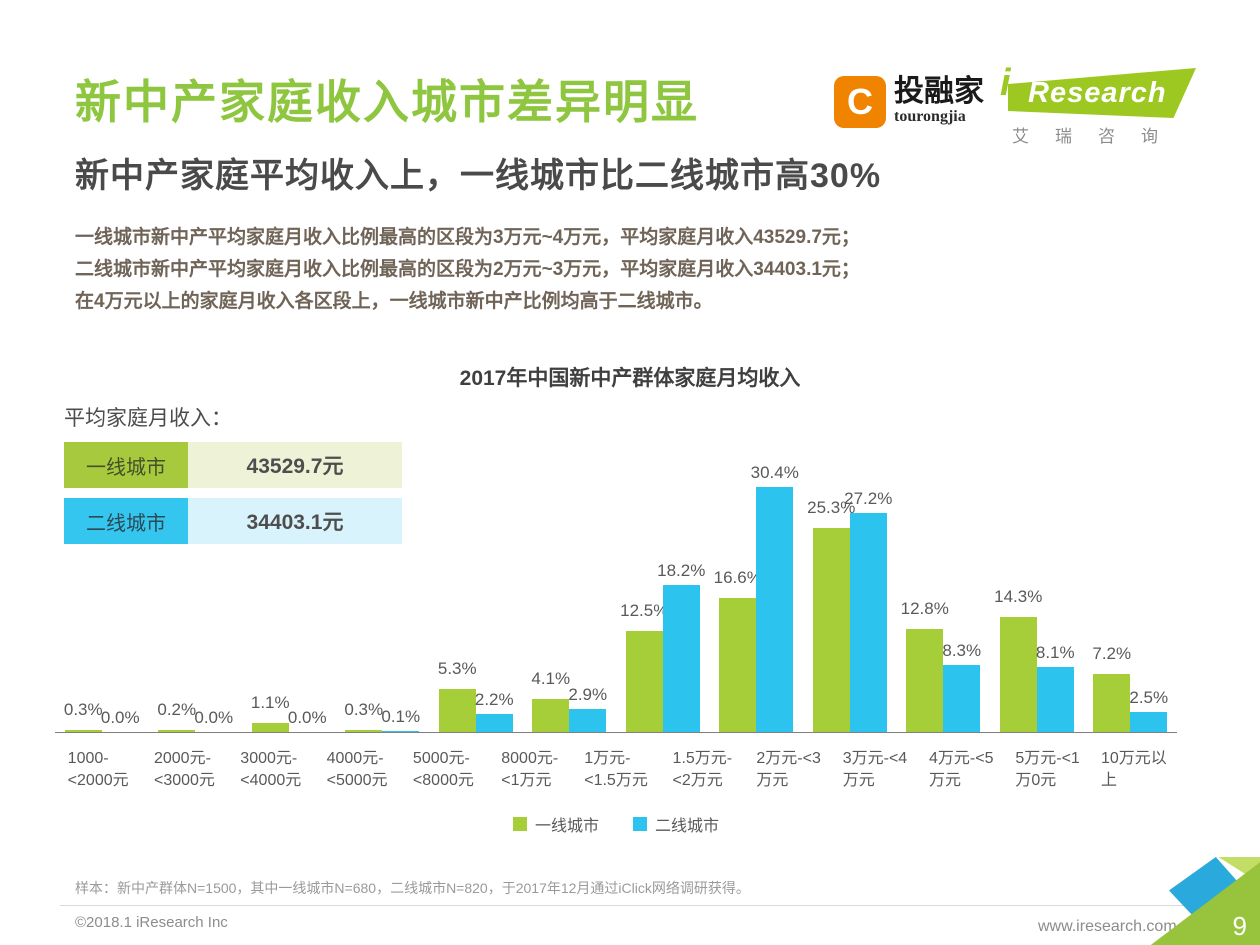  Describe the element at coordinates (1055, 652) in the screenshot. I see `bar-value-label: 8.1%` at that location.